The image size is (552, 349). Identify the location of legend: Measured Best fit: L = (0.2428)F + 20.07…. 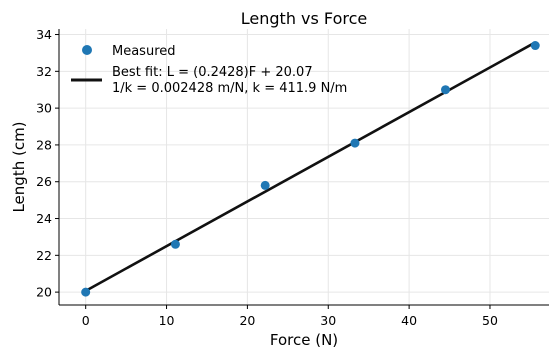
(209, 70).